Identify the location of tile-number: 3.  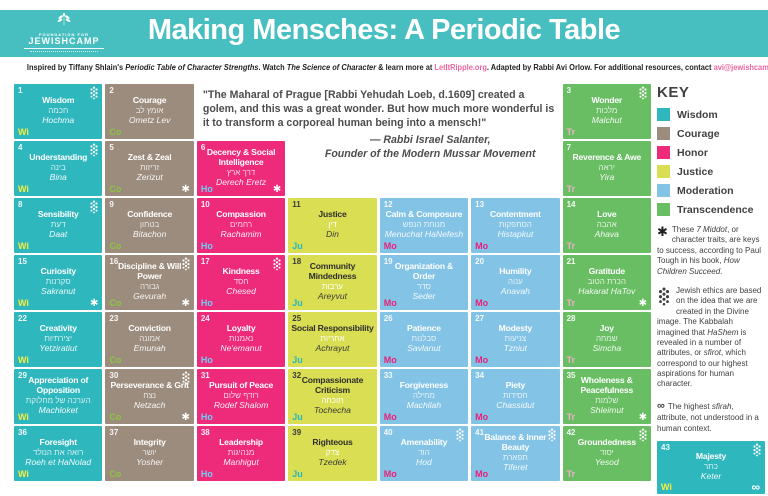
(569, 90).